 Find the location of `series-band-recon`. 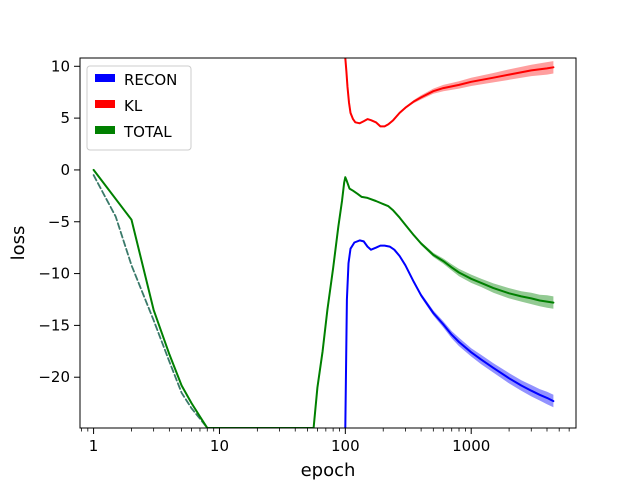

series-band-recon is located at coordinates (449, 334).